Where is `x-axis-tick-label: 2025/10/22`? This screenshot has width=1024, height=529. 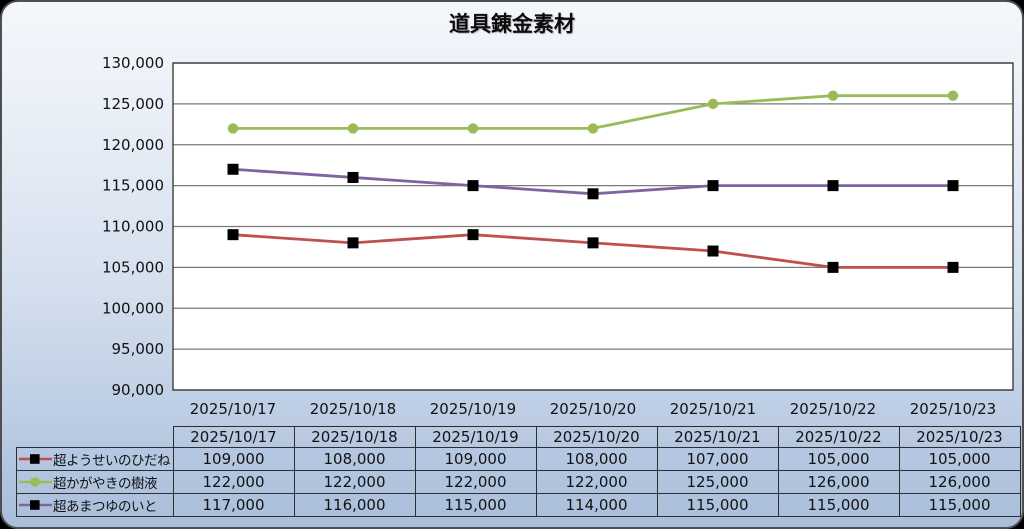
x-axis-tick-label: 2025/10/22 is located at coordinates (833, 409).